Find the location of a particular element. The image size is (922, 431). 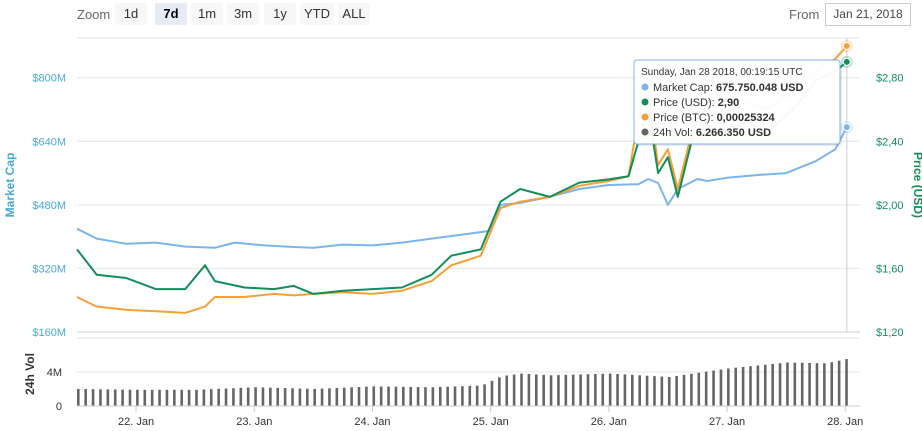

zoom-1y-button: 1y is located at coordinates (280, 14).